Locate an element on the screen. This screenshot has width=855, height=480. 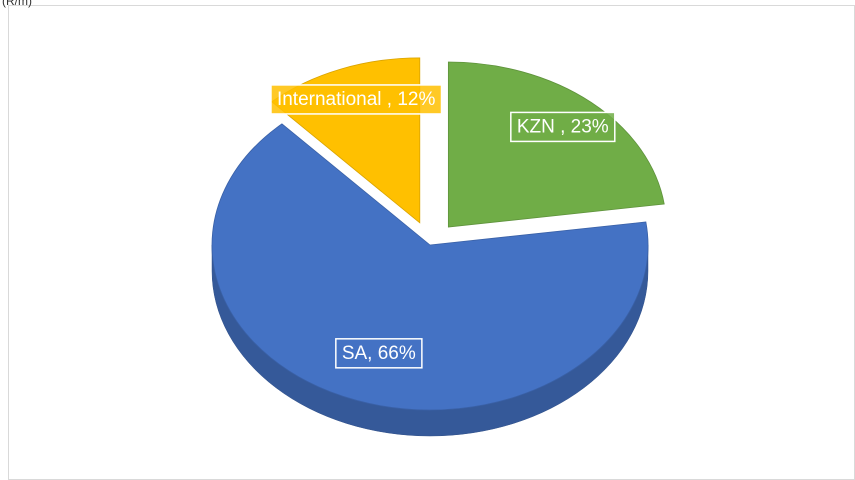
data-label: International , 12% is located at coordinates (356, 99).